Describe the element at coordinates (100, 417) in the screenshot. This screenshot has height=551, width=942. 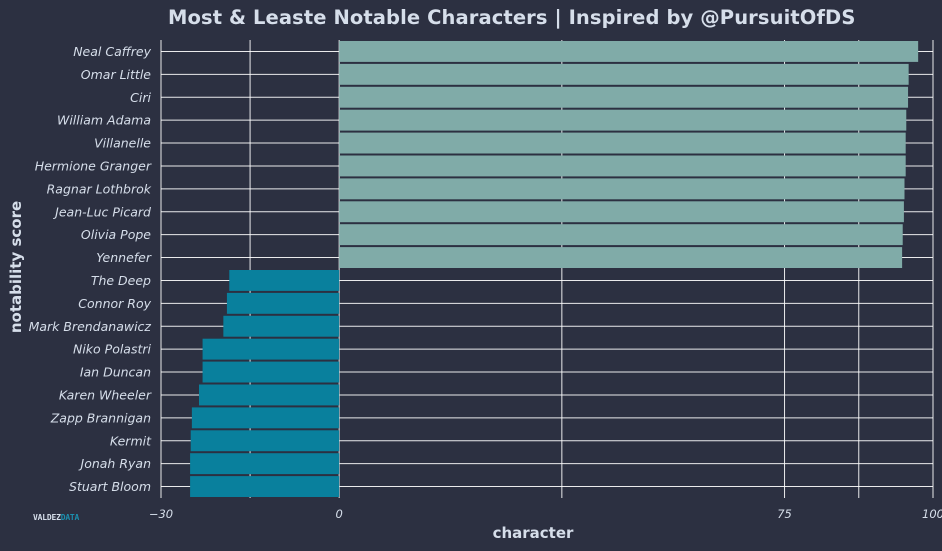
I see `y-tick-label: Zapp Brannigan` at that location.